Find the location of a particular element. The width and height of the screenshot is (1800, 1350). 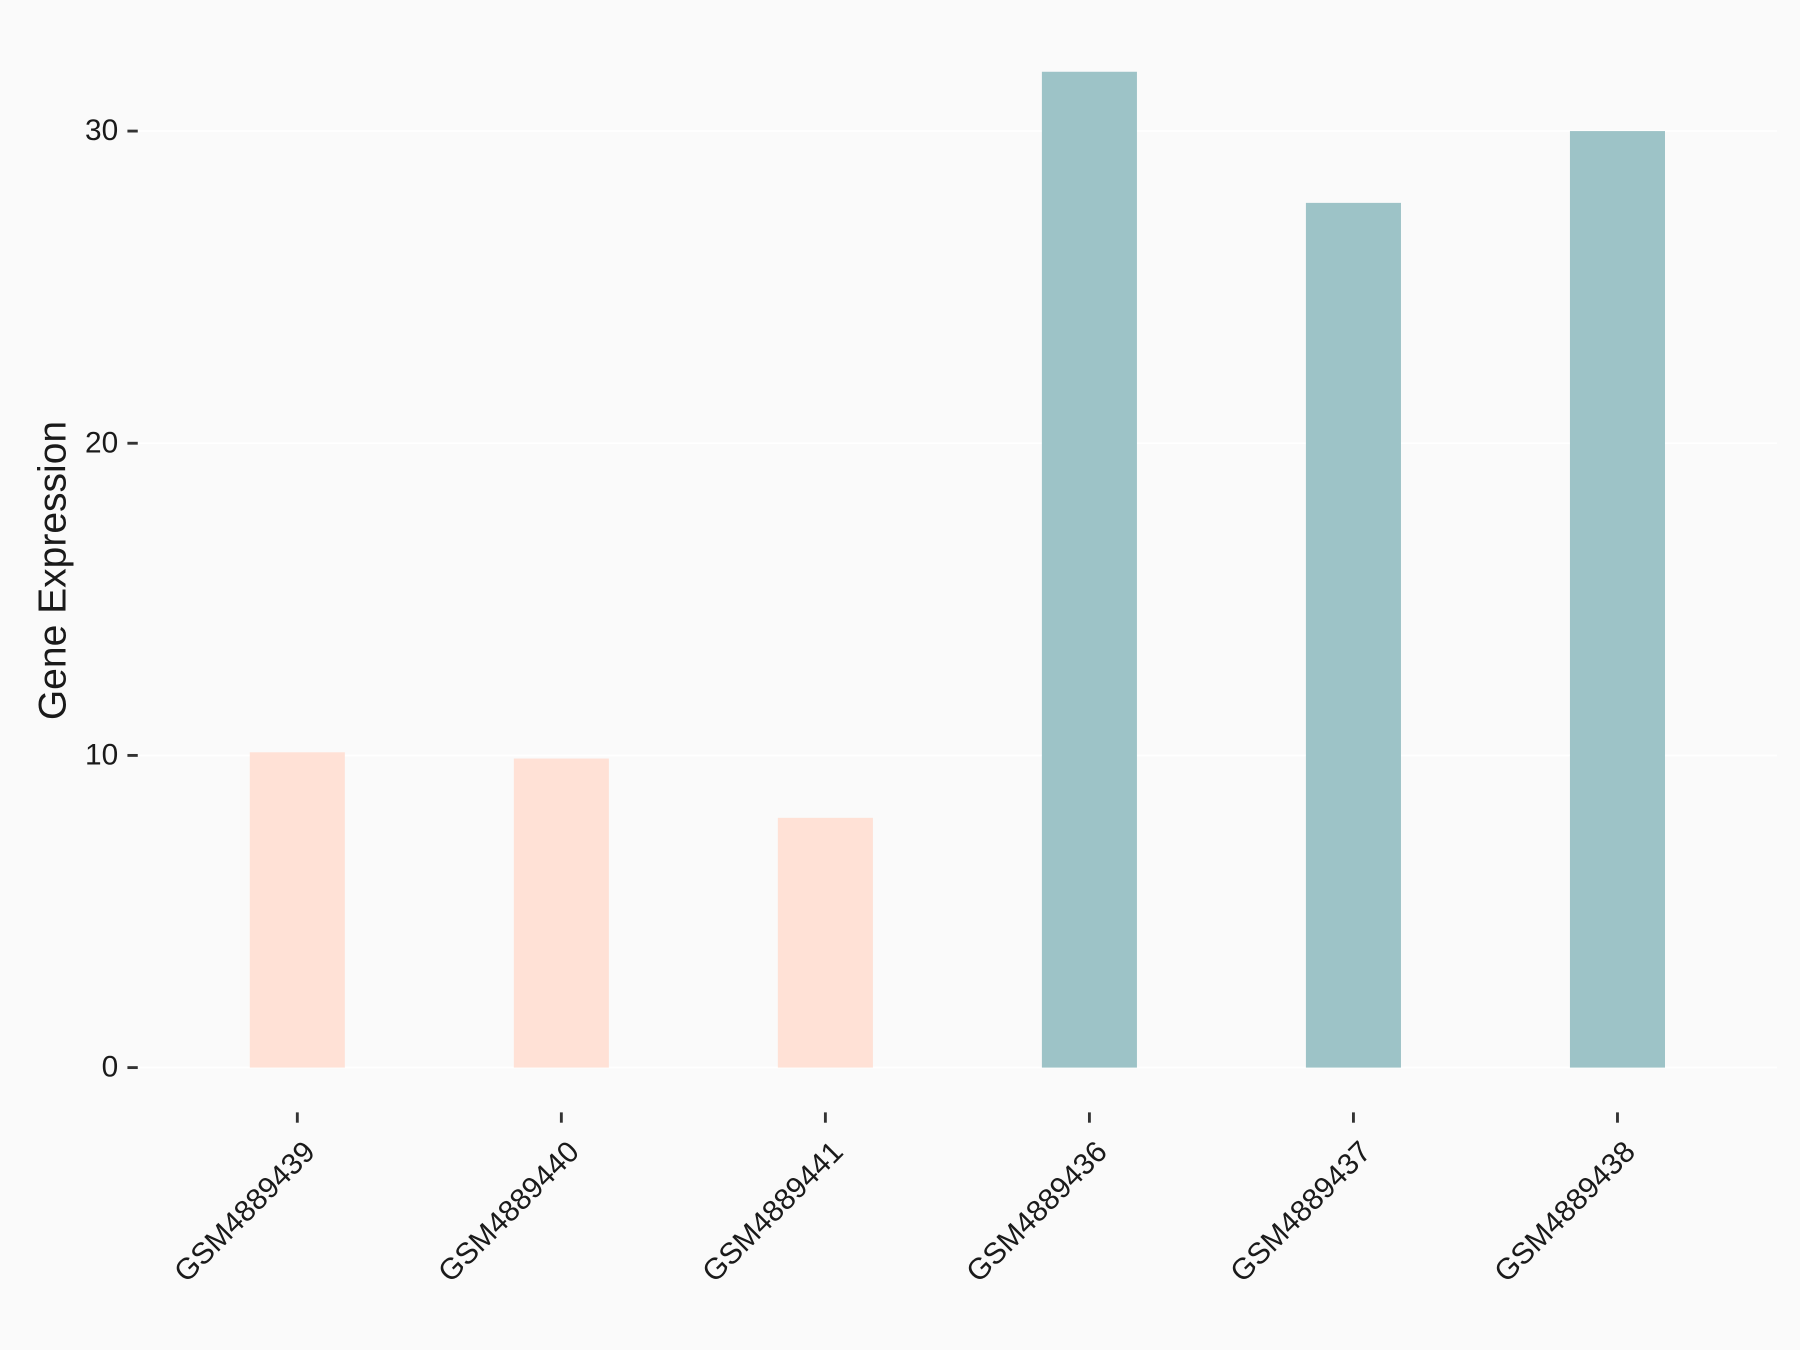

y-tick-label: 20 is located at coordinates (101, 442).